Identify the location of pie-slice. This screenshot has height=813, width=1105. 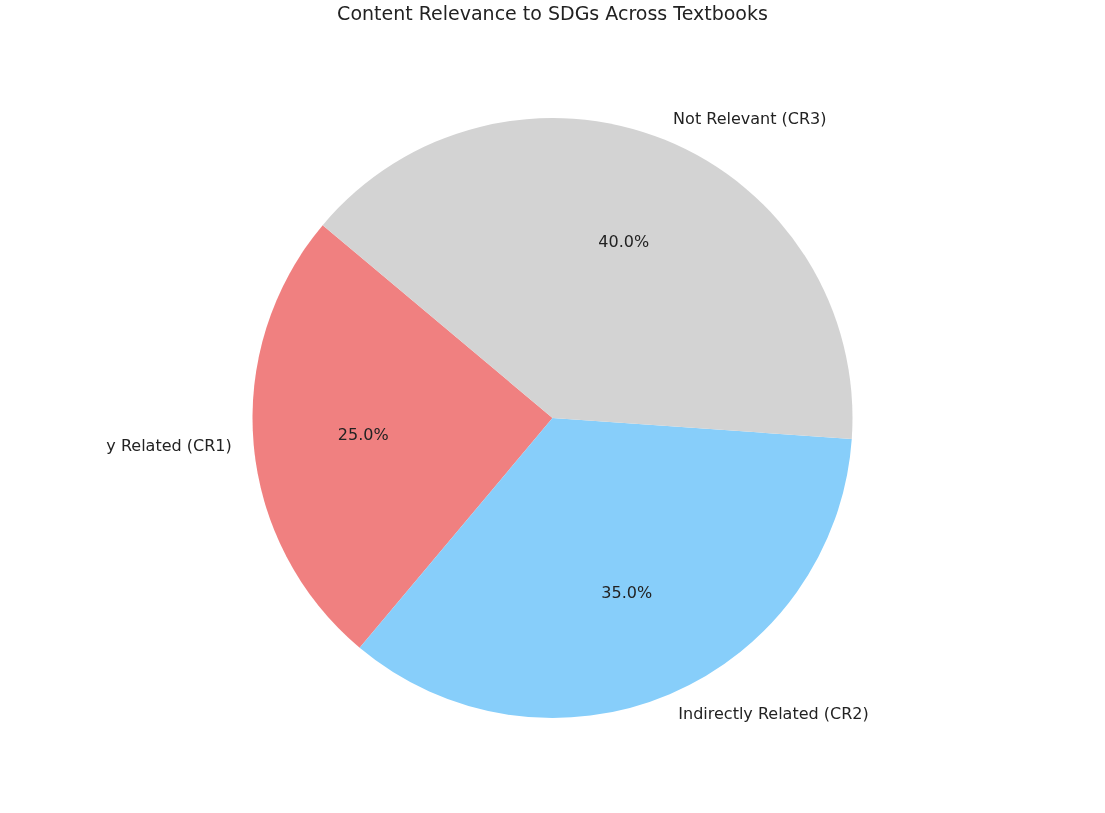
(402, 436).